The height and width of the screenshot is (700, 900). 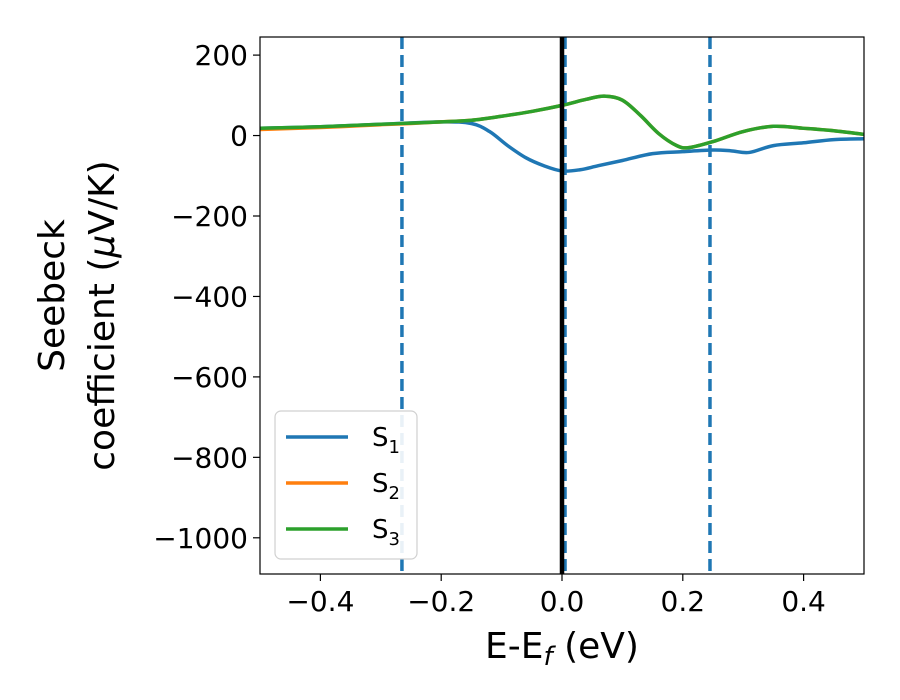 I want to click on y-tick-label: 200, so click(x=221, y=55).